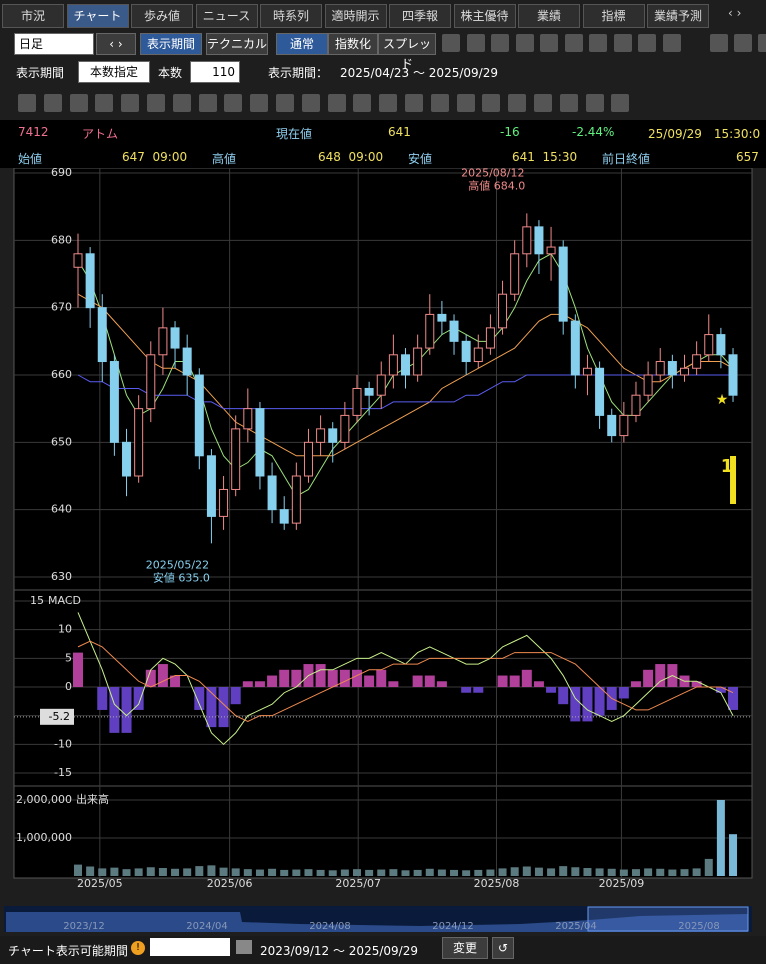 Image resolution: width=766 pixels, height=964 pixels. What do you see at coordinates (735, 13) in the screenshot?
I see `tab-arrows: ‹ ›` at bounding box center [735, 13].